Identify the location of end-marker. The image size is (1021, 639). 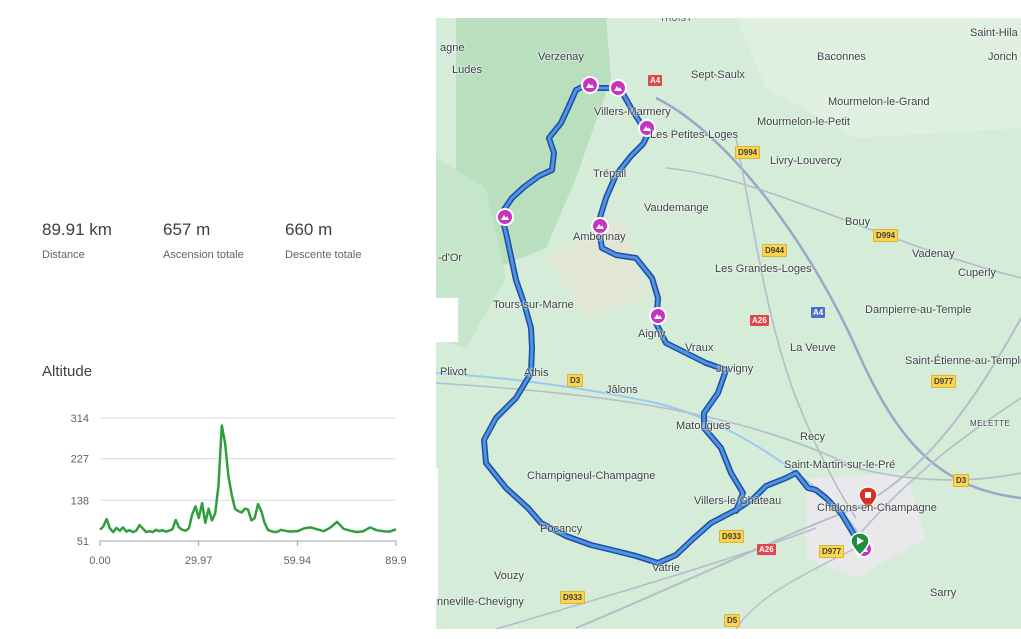
(868, 498).